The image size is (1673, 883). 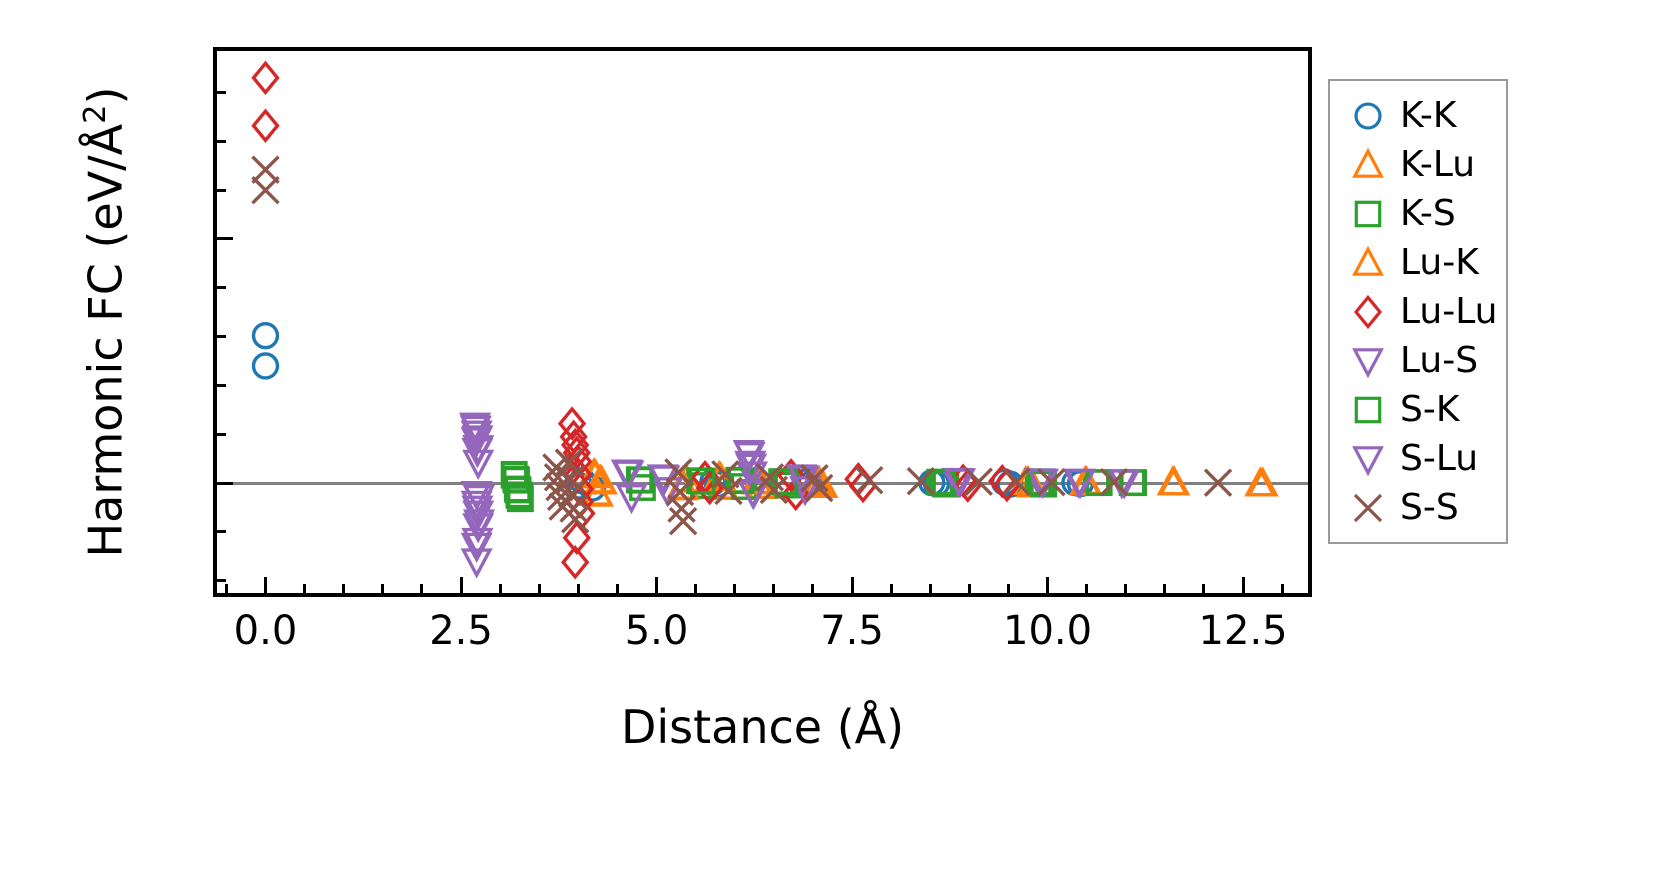 What do you see at coordinates (1368, 116) in the screenshot?
I see `circle-icon` at bounding box center [1368, 116].